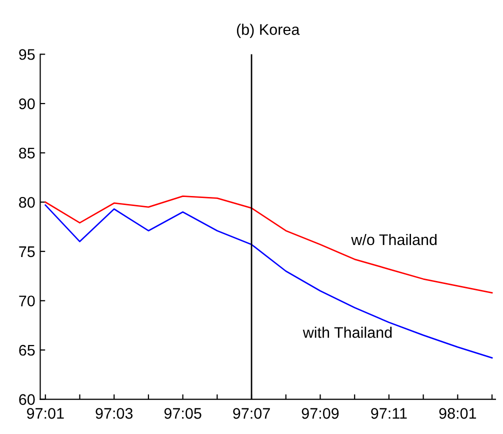 Image resolution: width=503 pixels, height=434 pixels. What do you see at coordinates (251, 413) in the screenshot?
I see `x-tick-label: 97:07` at bounding box center [251, 413].